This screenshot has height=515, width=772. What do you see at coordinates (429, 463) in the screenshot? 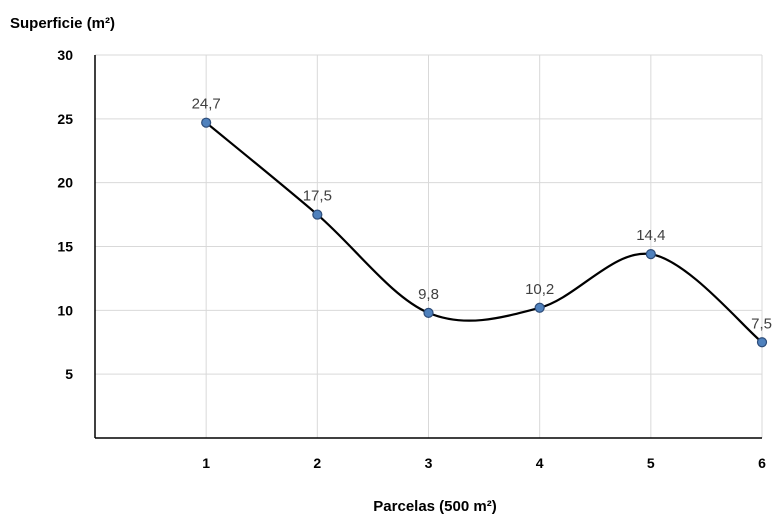
I see `x-tick-label: 3` at bounding box center [429, 463].